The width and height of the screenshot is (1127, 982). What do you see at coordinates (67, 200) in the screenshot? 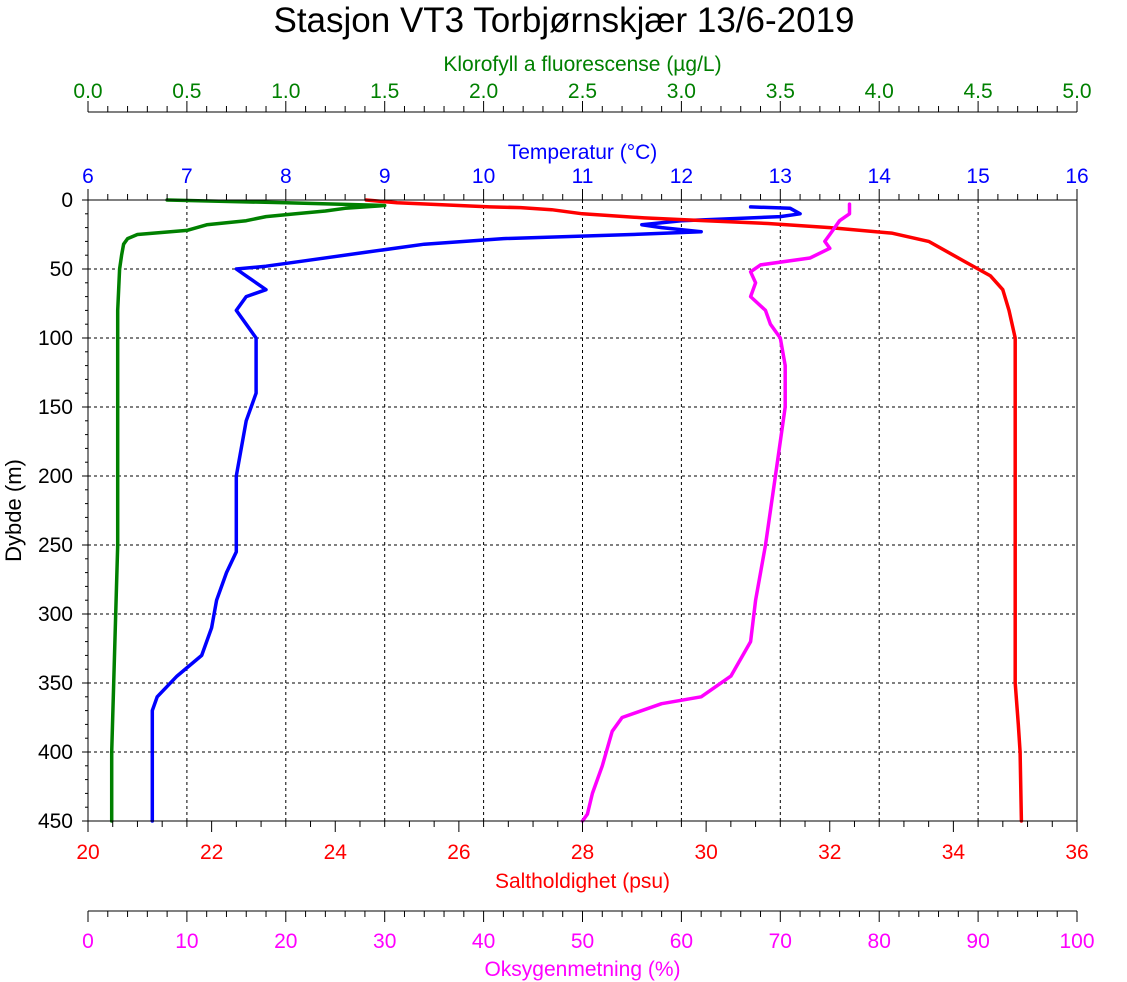
I see `y-tick-label: 0` at bounding box center [67, 200].